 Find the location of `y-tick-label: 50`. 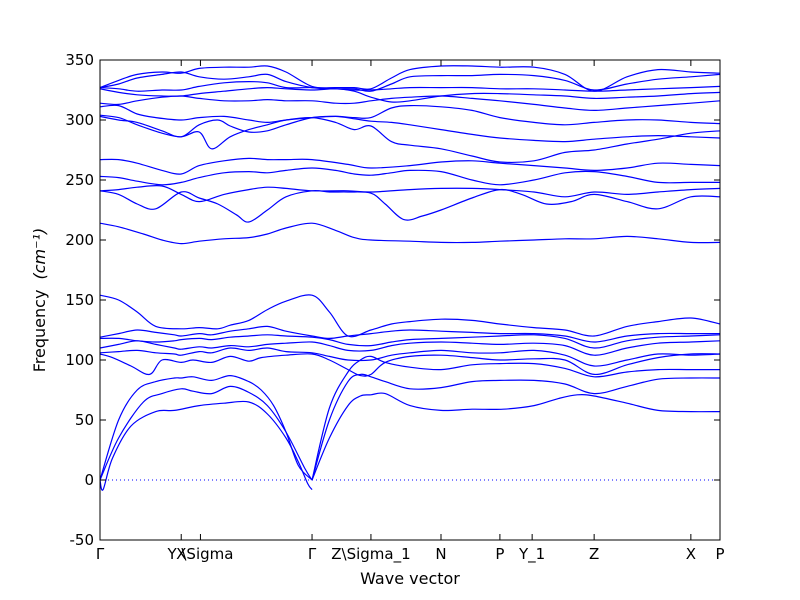

y-tick-label: 50 is located at coordinates (84, 420).